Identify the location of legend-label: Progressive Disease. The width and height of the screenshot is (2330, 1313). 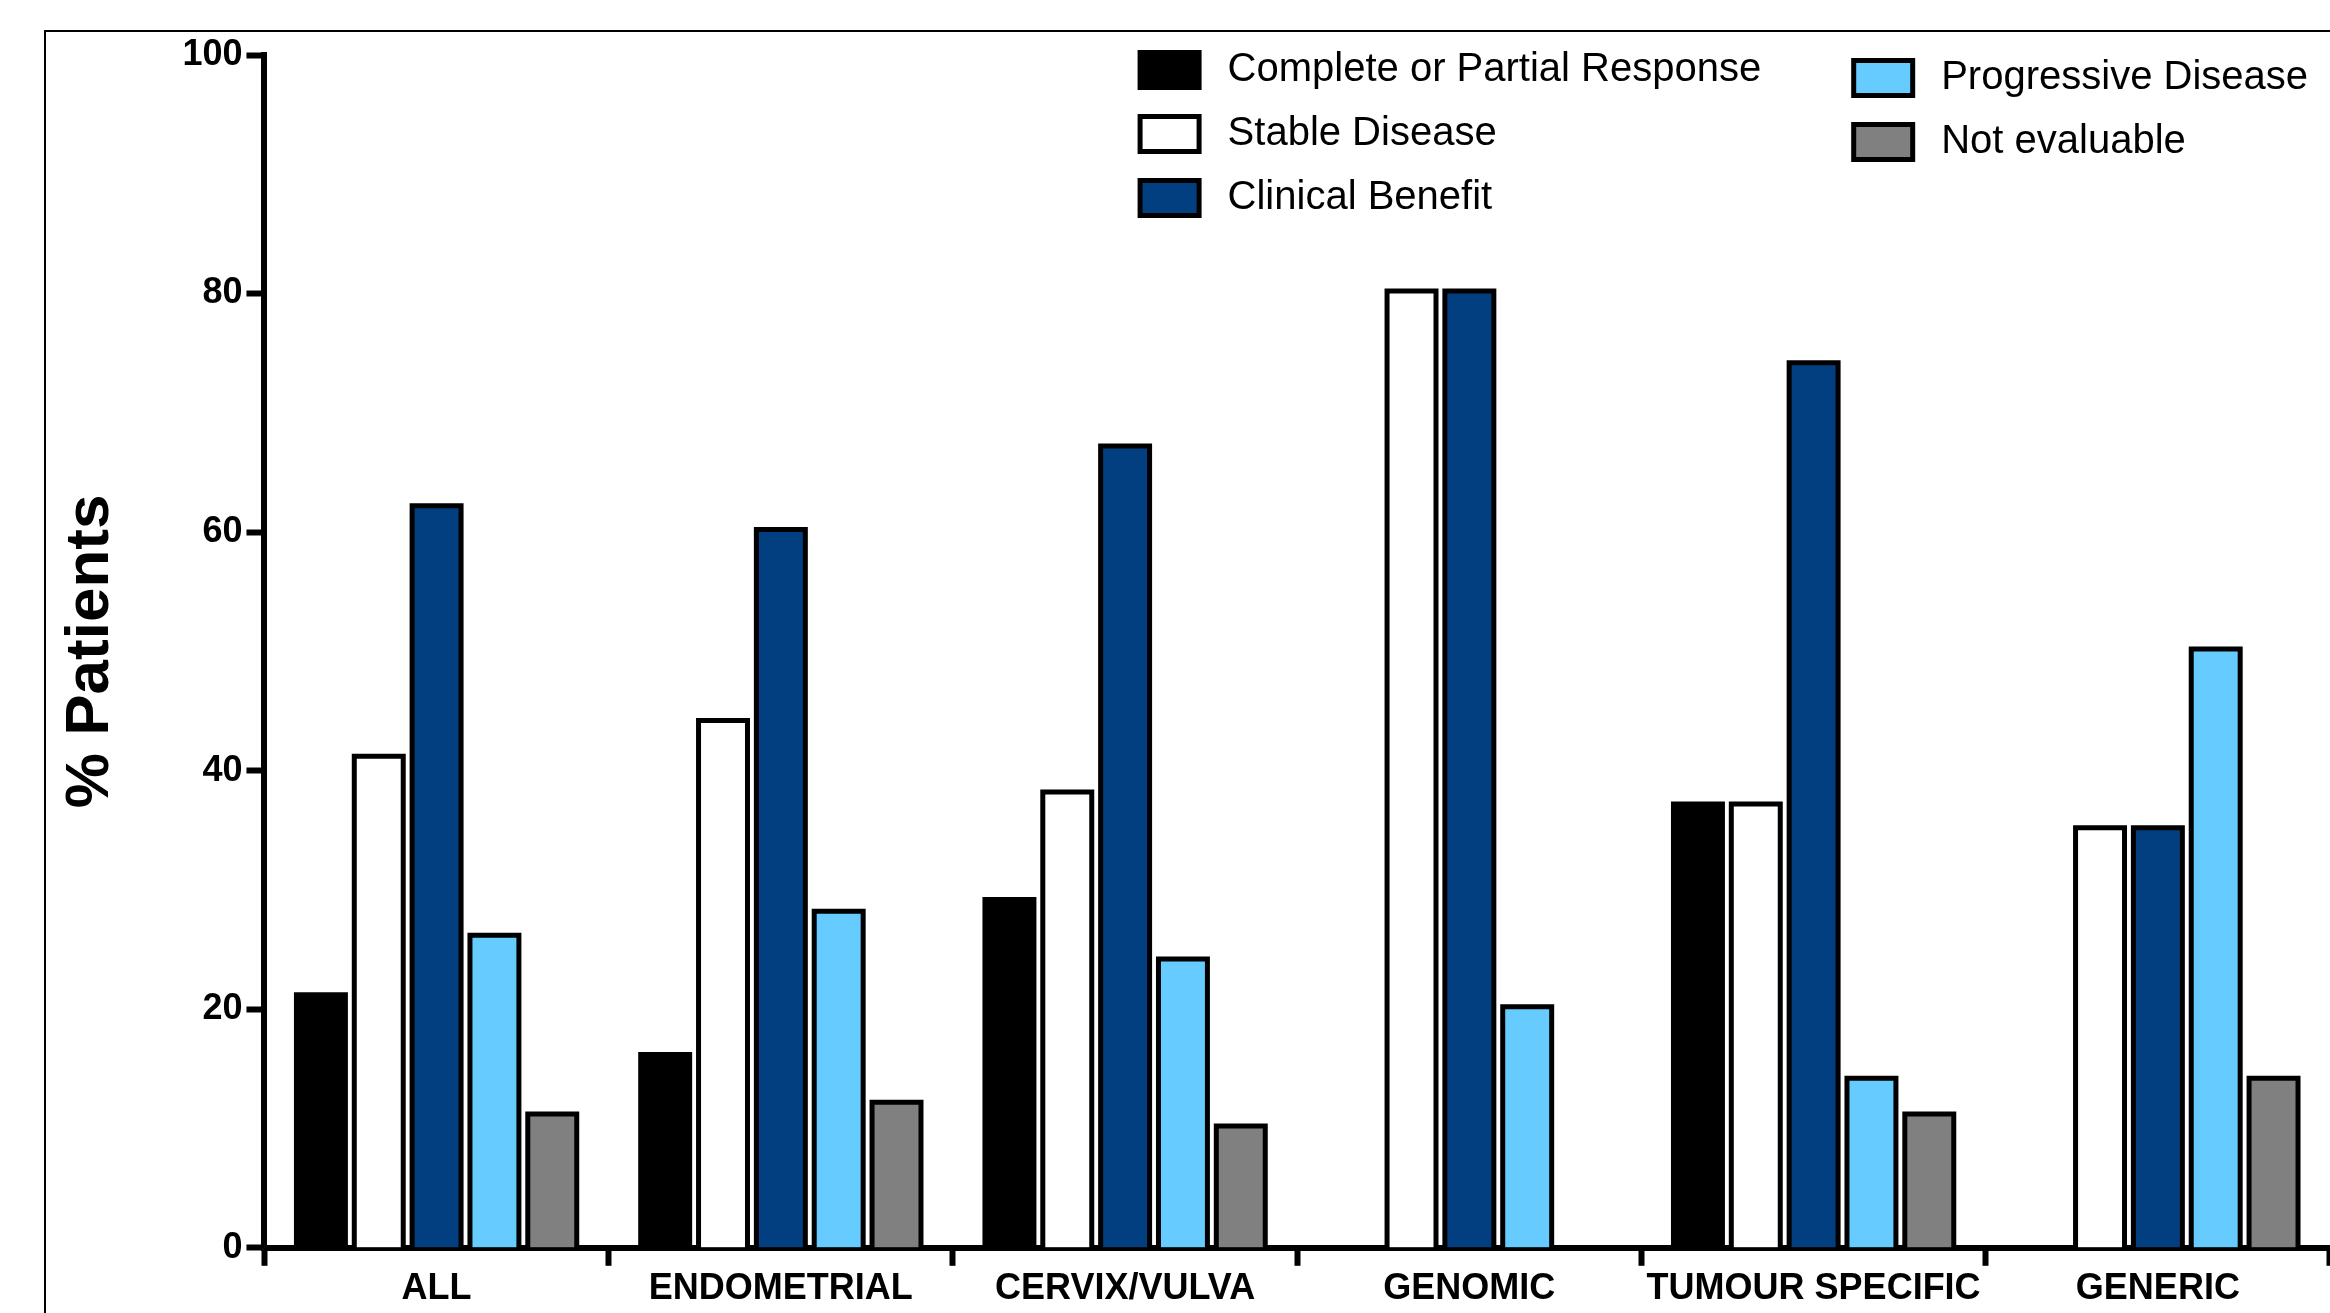
(2125, 75).